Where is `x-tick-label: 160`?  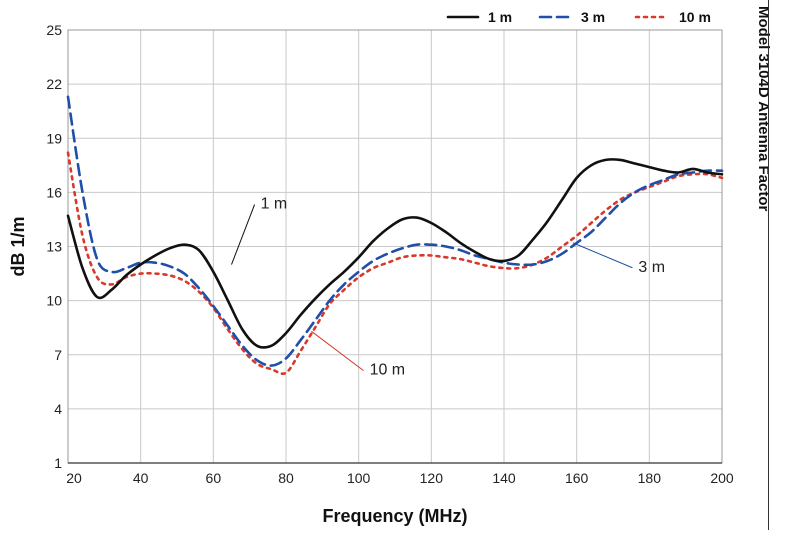 x-tick-label: 160 is located at coordinates (577, 478).